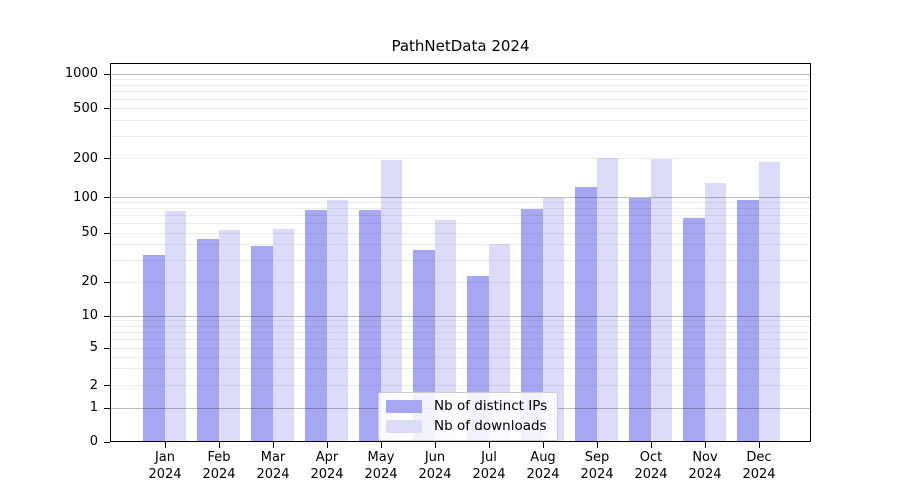 The width and height of the screenshot is (900, 500). Describe the element at coordinates (273, 466) in the screenshot. I see `x-tick-label-mar: Mar 2024` at that location.